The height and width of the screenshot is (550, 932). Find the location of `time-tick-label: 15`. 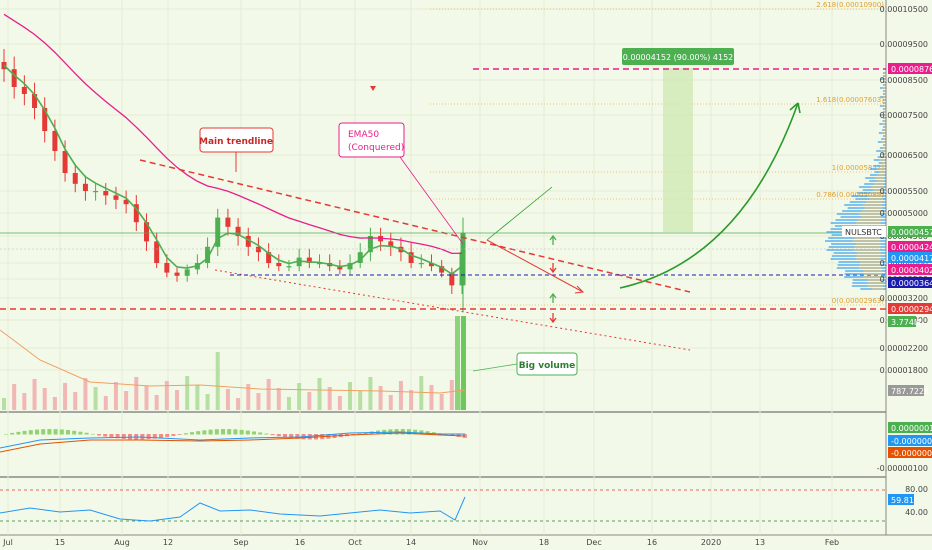

time-tick-label: 15 is located at coordinates (60, 542).